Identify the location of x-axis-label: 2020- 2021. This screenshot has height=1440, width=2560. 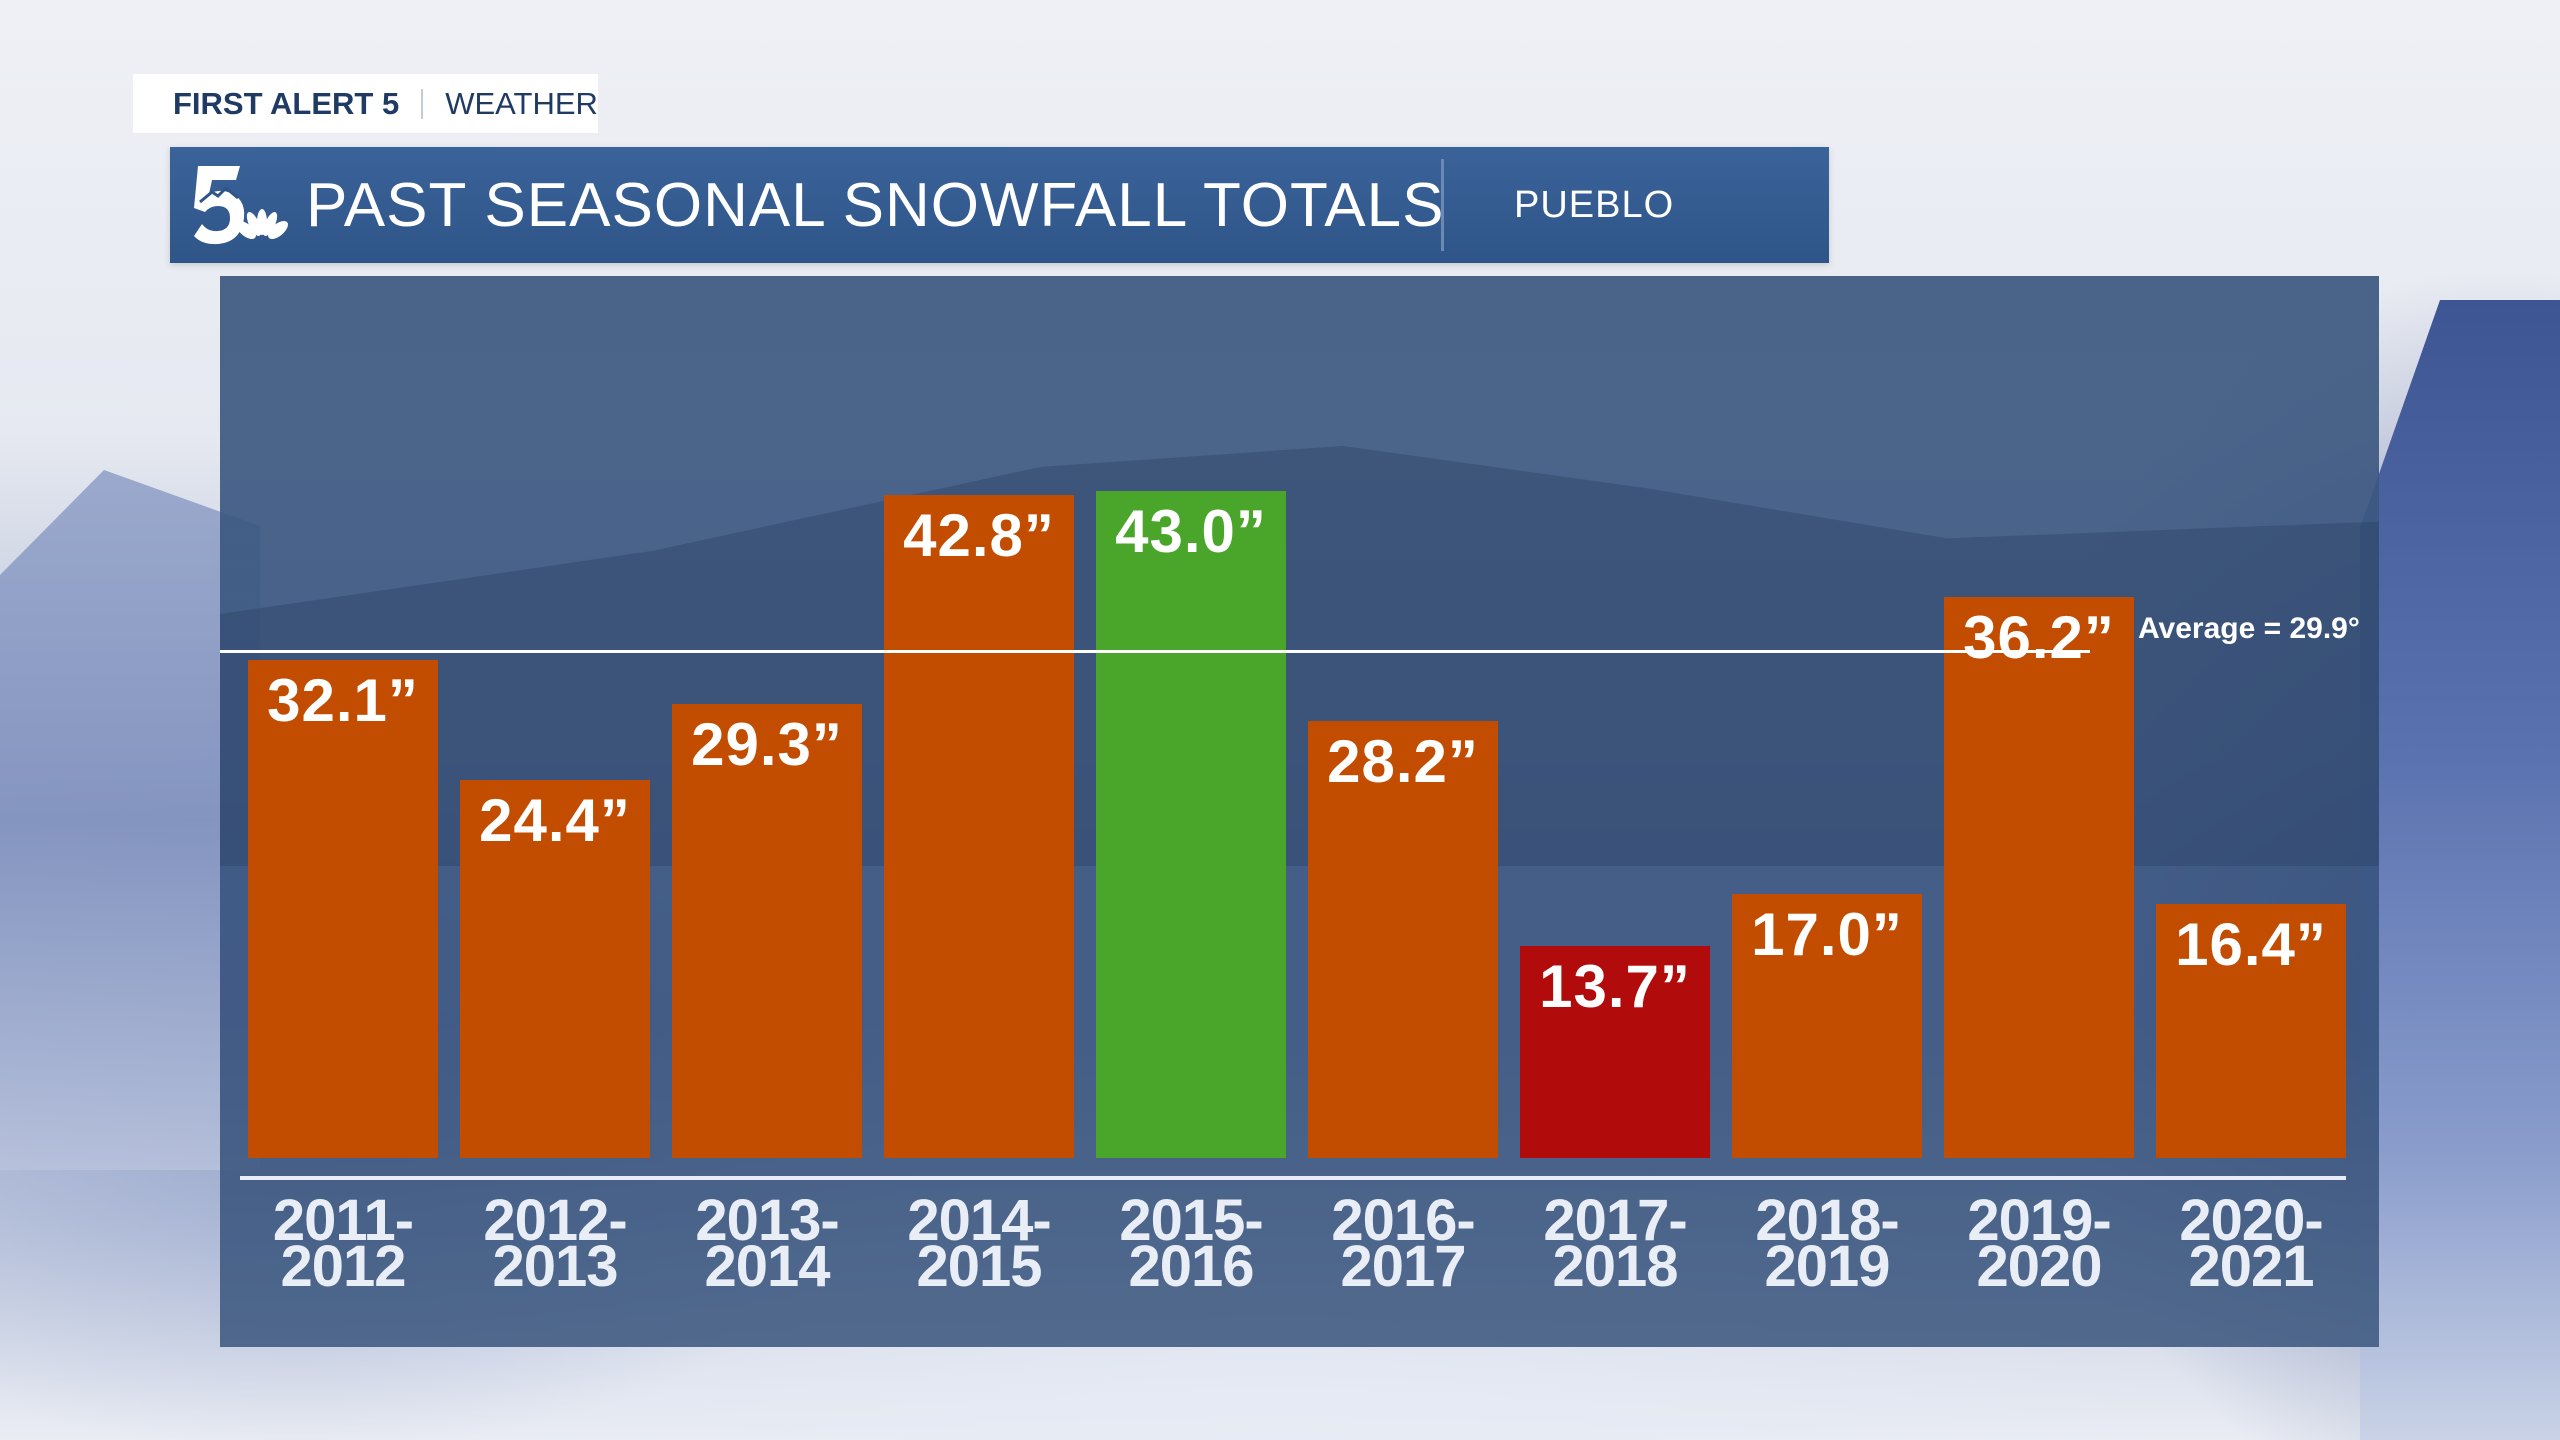
(2251, 1243).